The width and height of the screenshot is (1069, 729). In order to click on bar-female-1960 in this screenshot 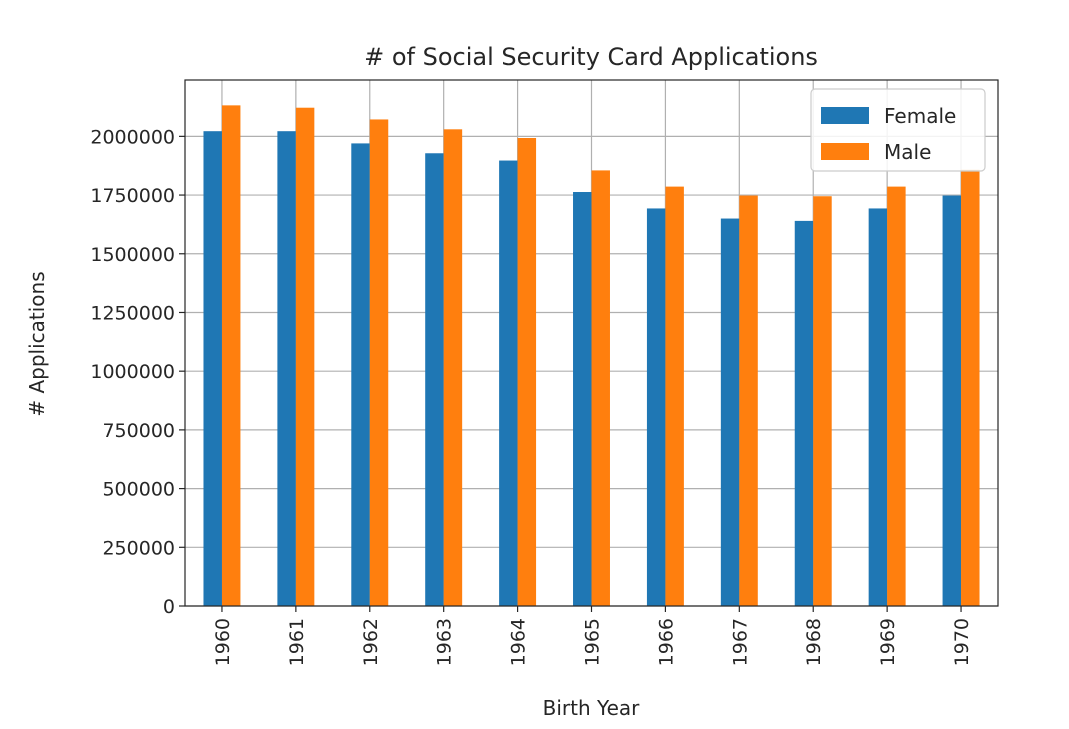, I will do `click(212, 368)`.